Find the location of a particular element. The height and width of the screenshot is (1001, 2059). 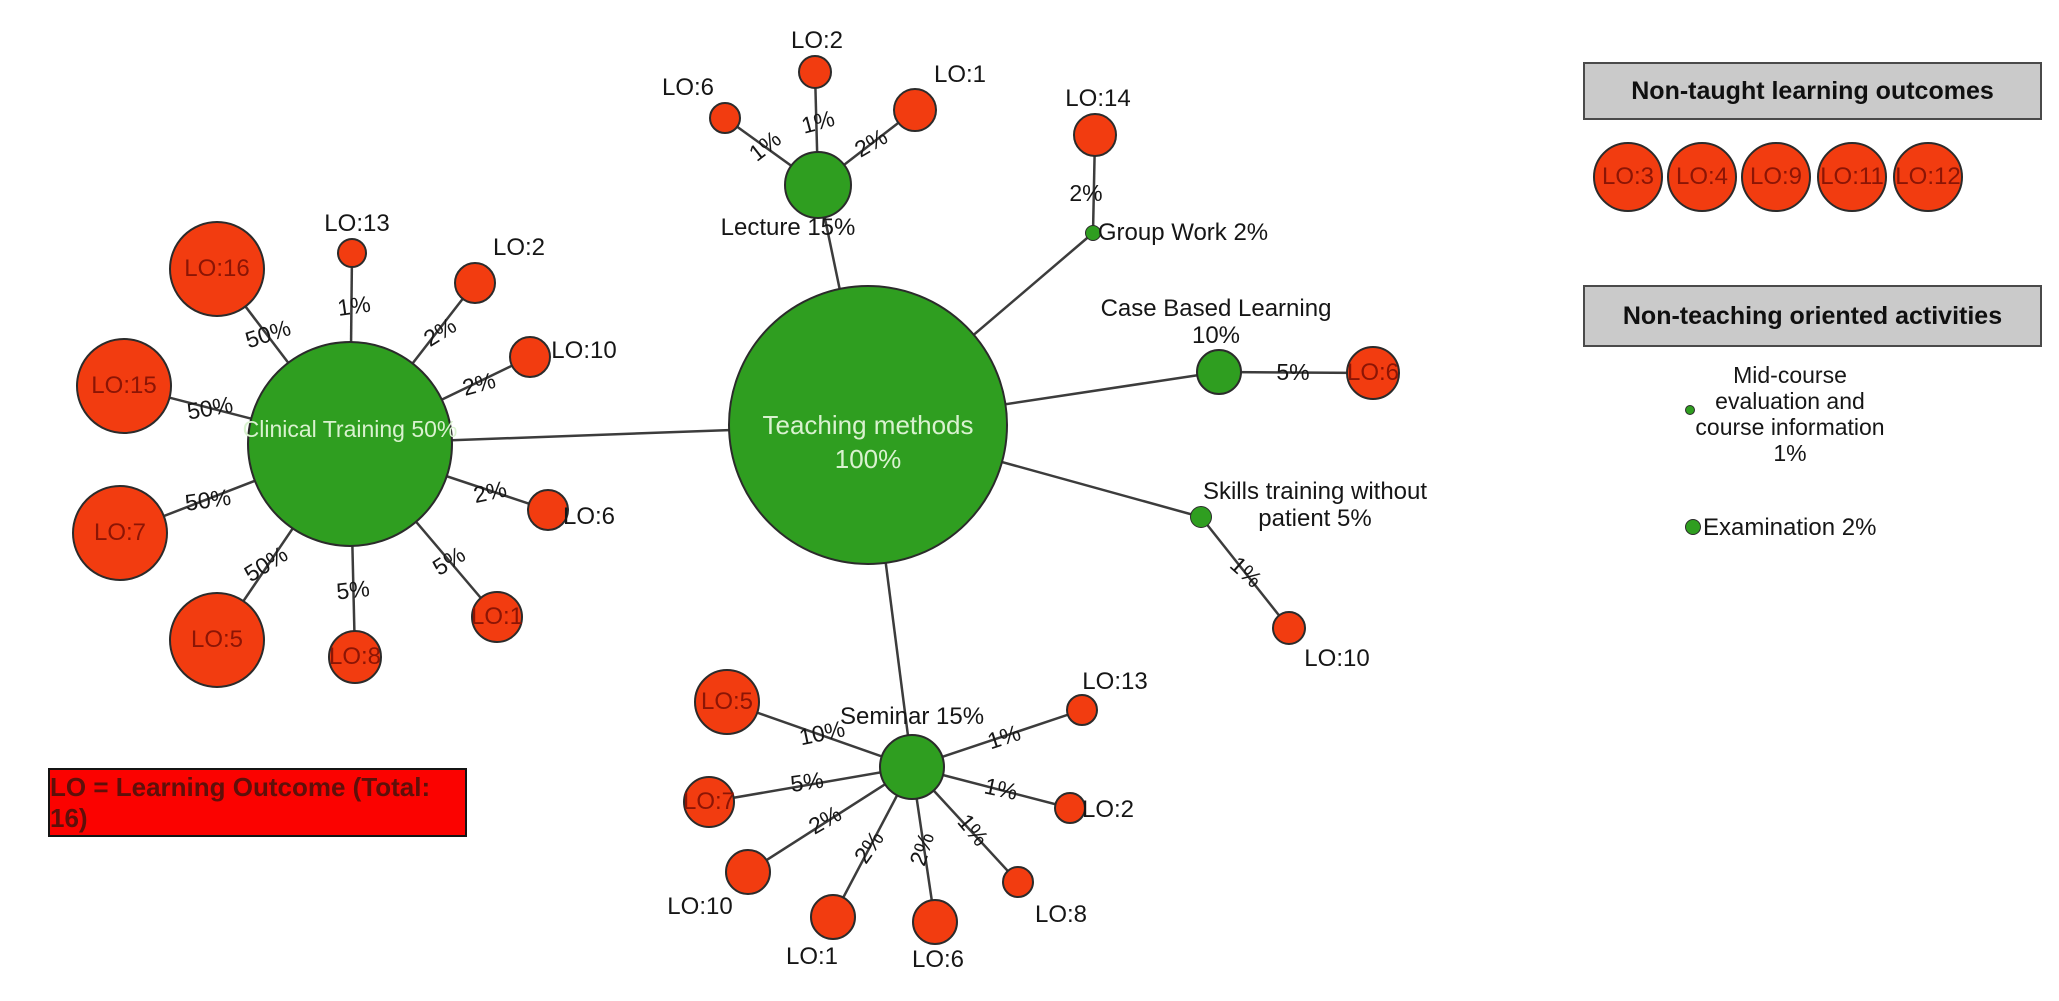

midcourse-line: Mid-course is located at coordinates (1790, 375).